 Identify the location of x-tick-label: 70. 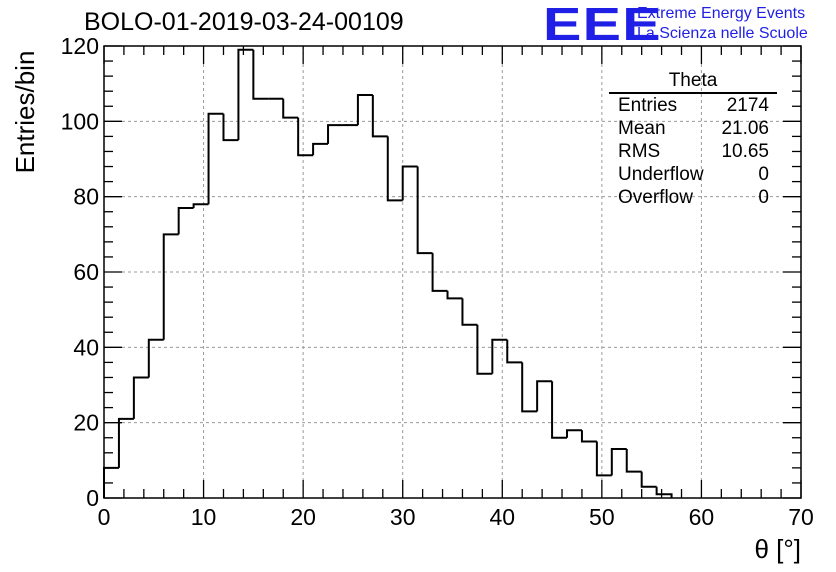
(801, 517).